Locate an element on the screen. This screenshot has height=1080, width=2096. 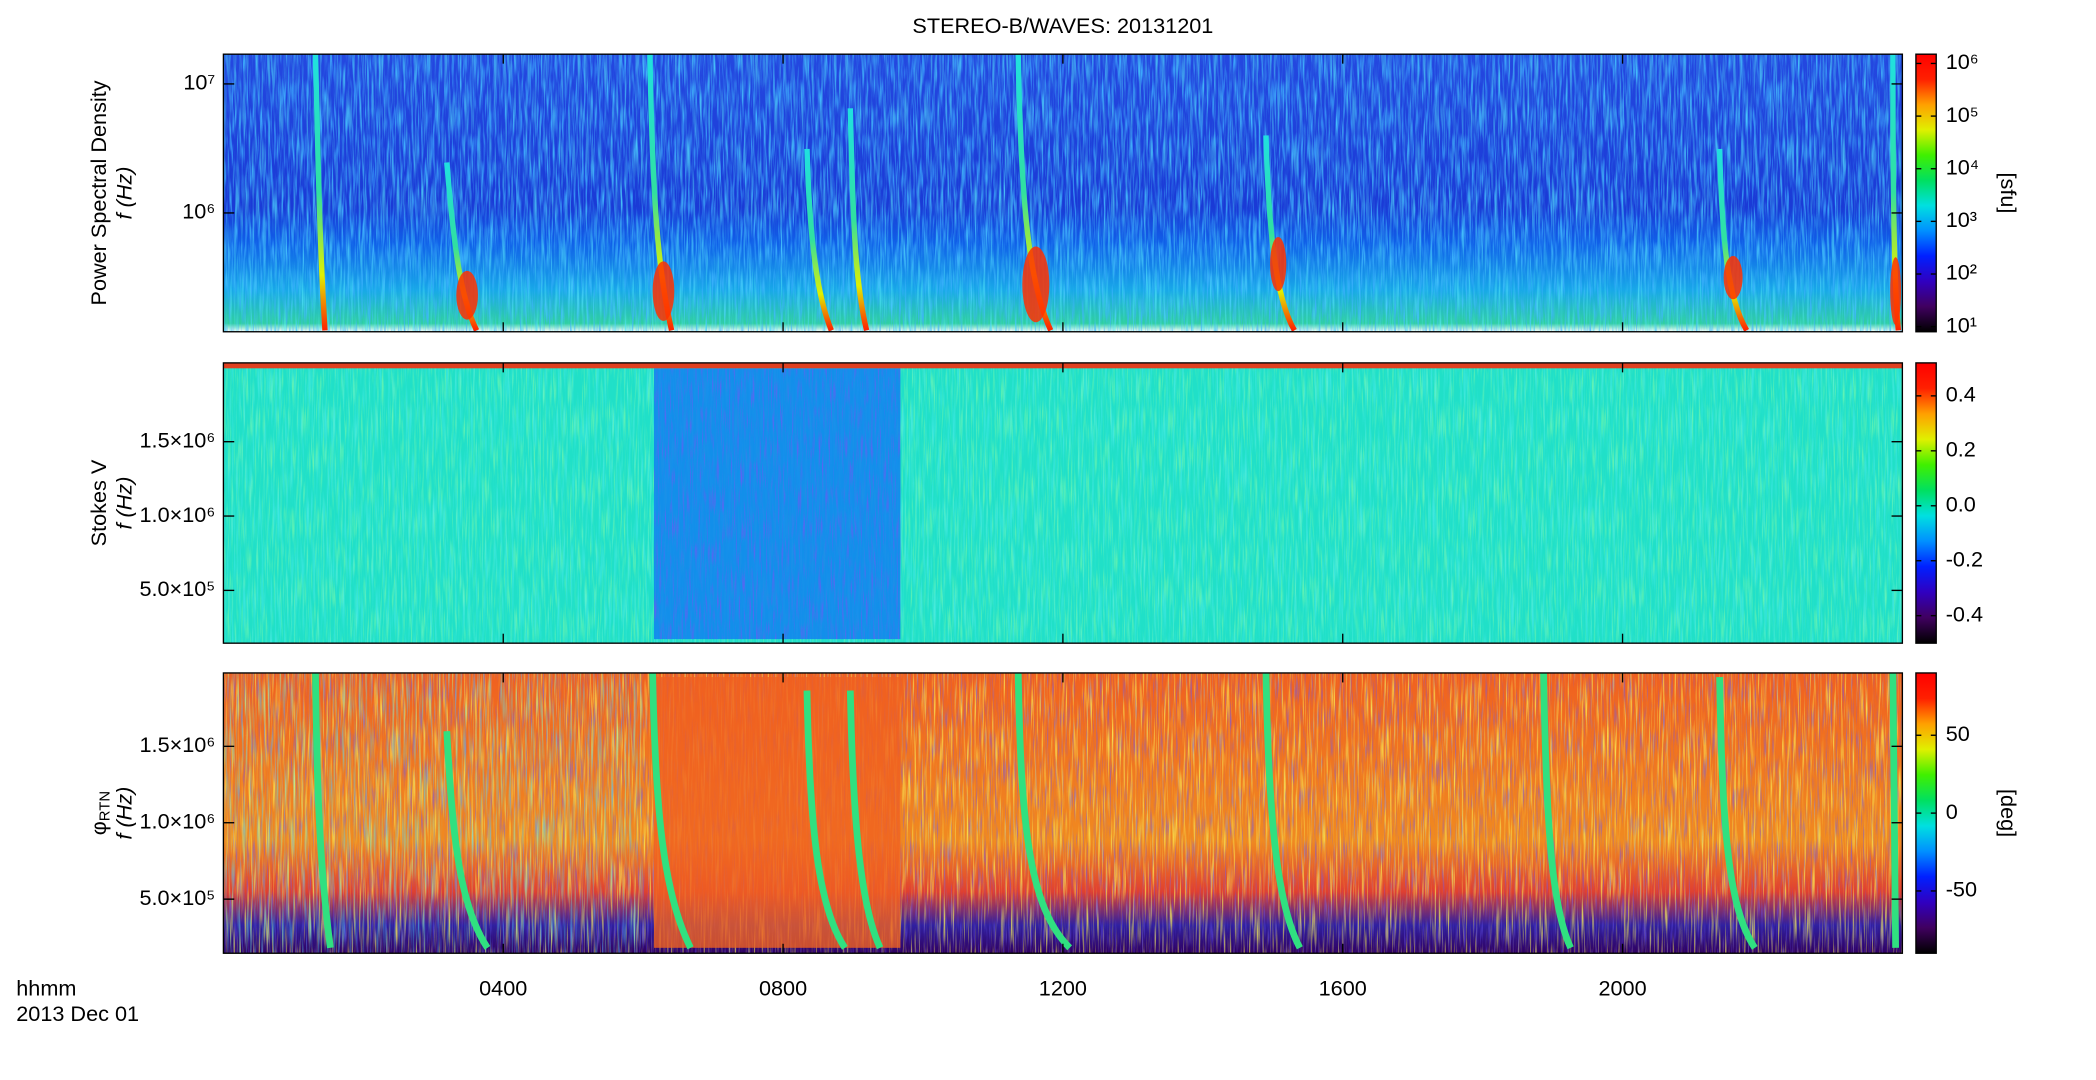
colorbar-tick-label: 50 is located at coordinates (1958, 733).